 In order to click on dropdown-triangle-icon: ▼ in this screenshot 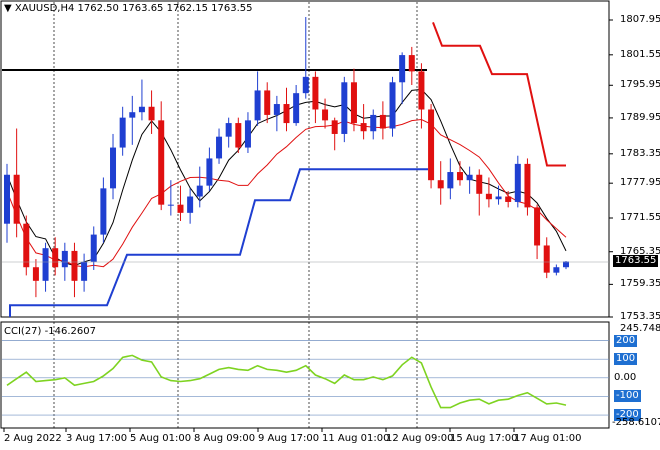, I will do `click(8, 8)`.